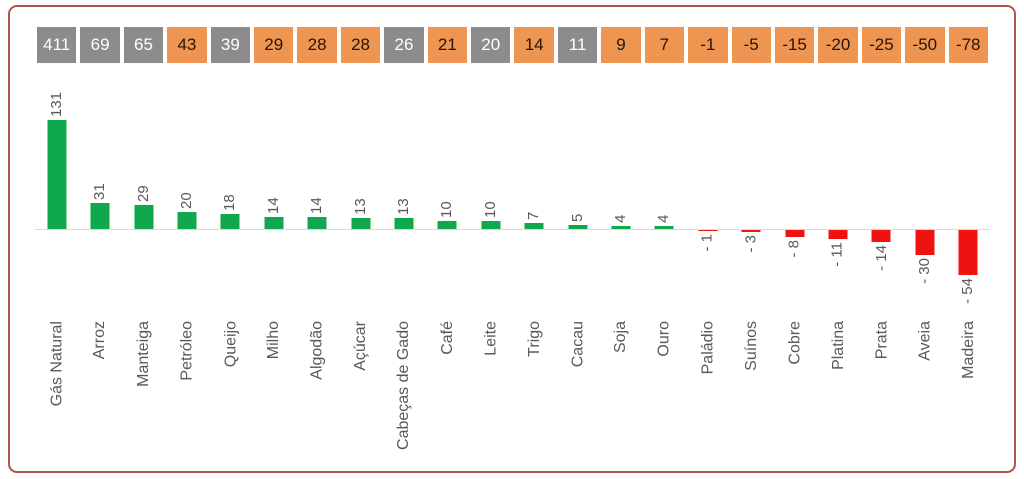 The image size is (1024, 479). What do you see at coordinates (360, 267) in the screenshot?
I see `bar-column: 13 Açúcar` at bounding box center [360, 267].